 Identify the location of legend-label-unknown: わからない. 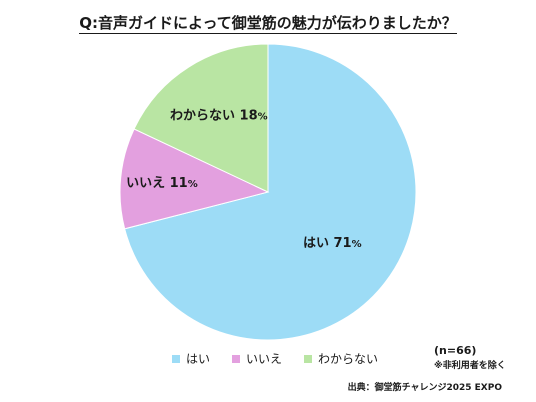
(348, 359).